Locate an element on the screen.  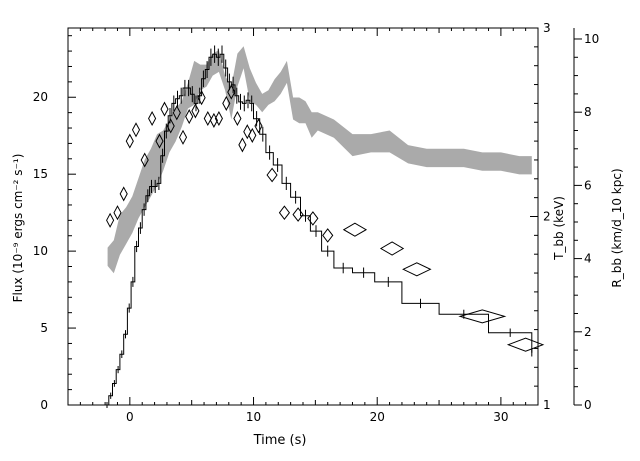
rbb-tick-label: 4 is located at coordinates (588, 259).